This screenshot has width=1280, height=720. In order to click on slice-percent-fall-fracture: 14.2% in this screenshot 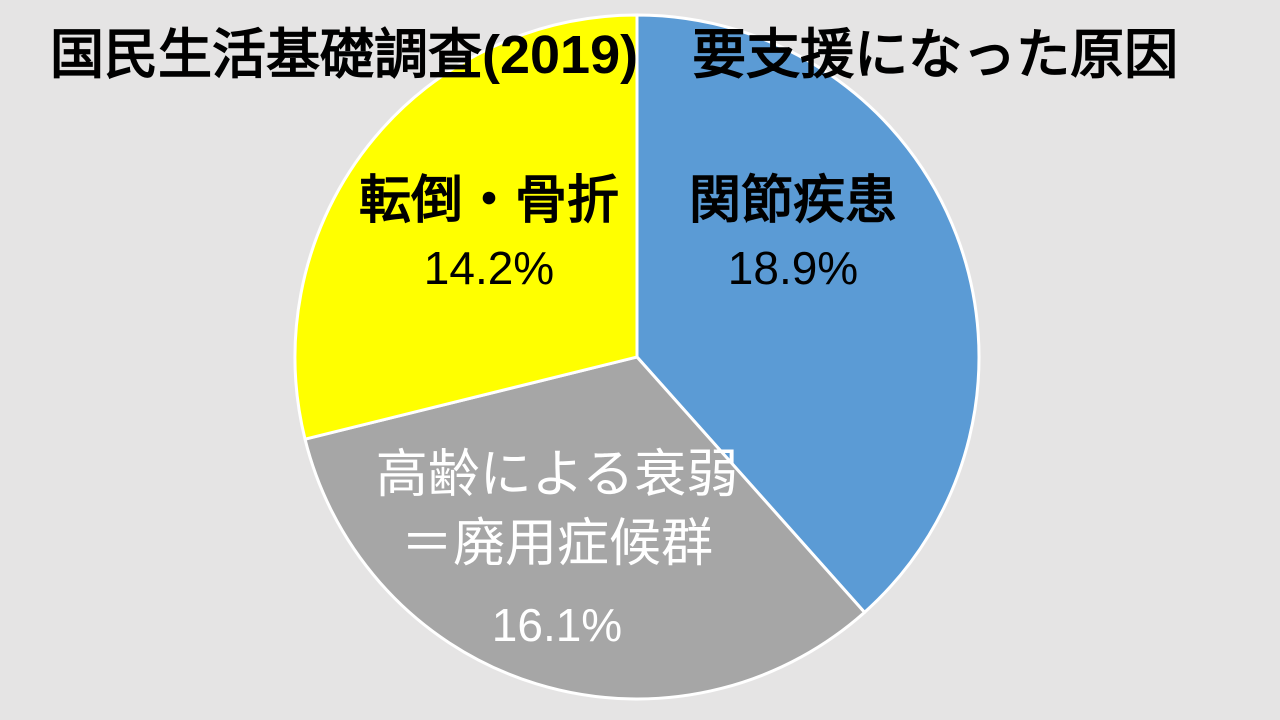, I will do `click(489, 268)`.